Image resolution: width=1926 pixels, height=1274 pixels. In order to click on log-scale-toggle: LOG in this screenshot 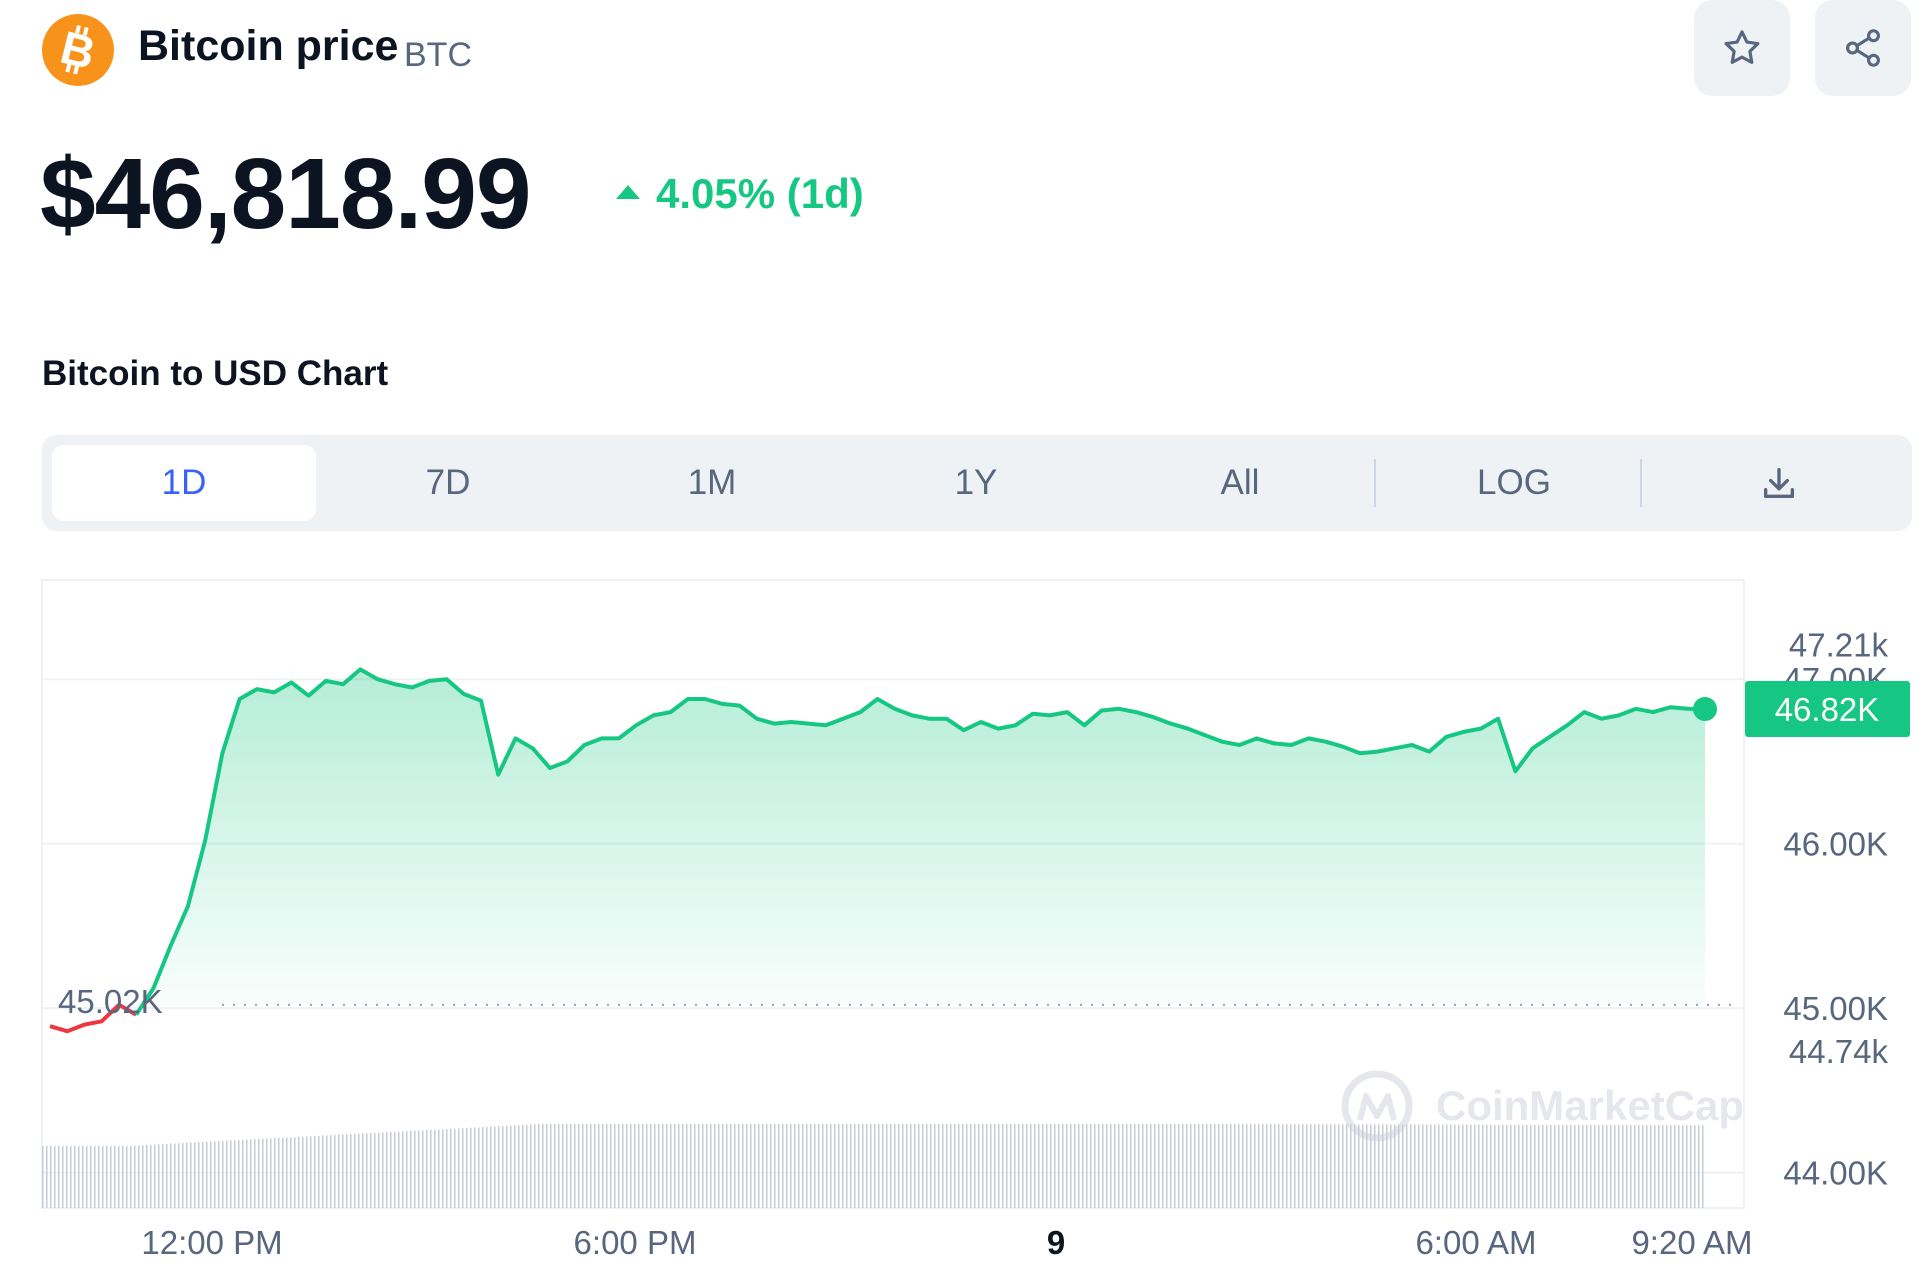, I will do `click(1514, 482)`.